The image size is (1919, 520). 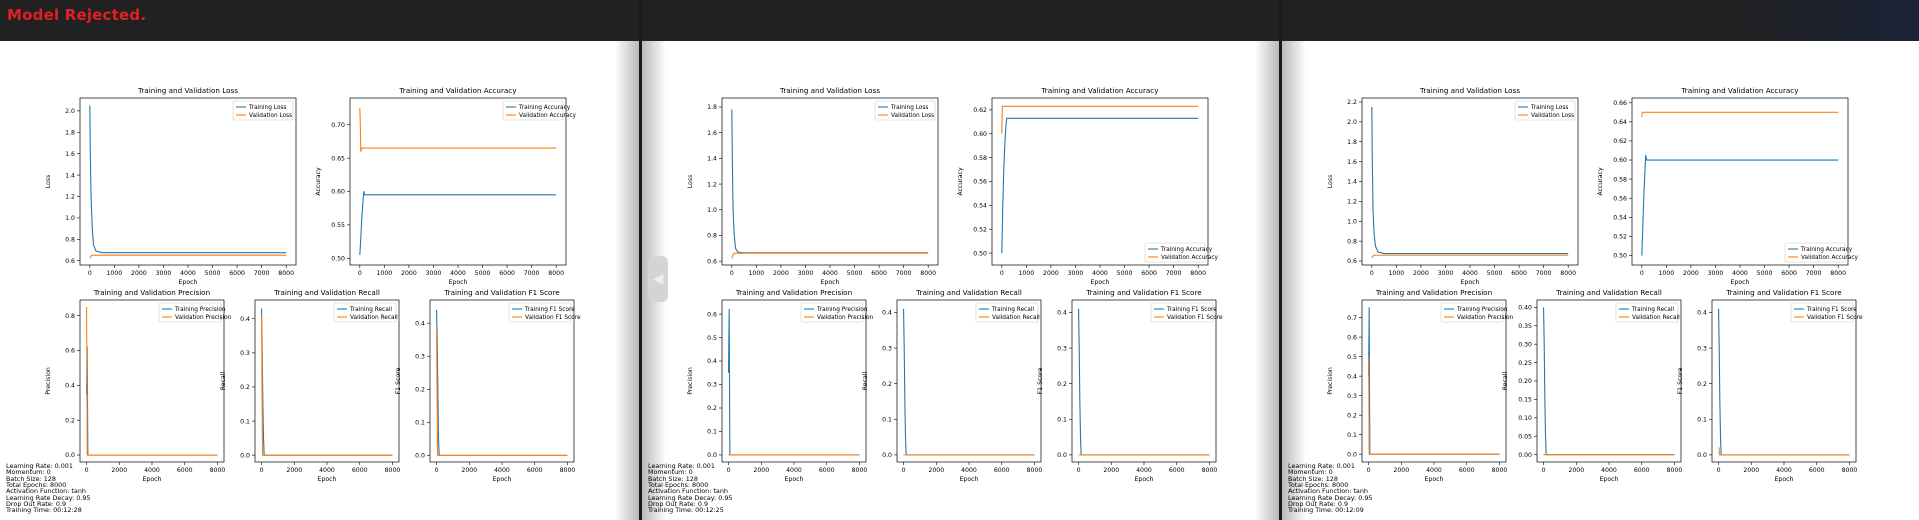 What do you see at coordinates (1765, 273) in the screenshot?
I see `x-tick-label: 5000` at bounding box center [1765, 273].